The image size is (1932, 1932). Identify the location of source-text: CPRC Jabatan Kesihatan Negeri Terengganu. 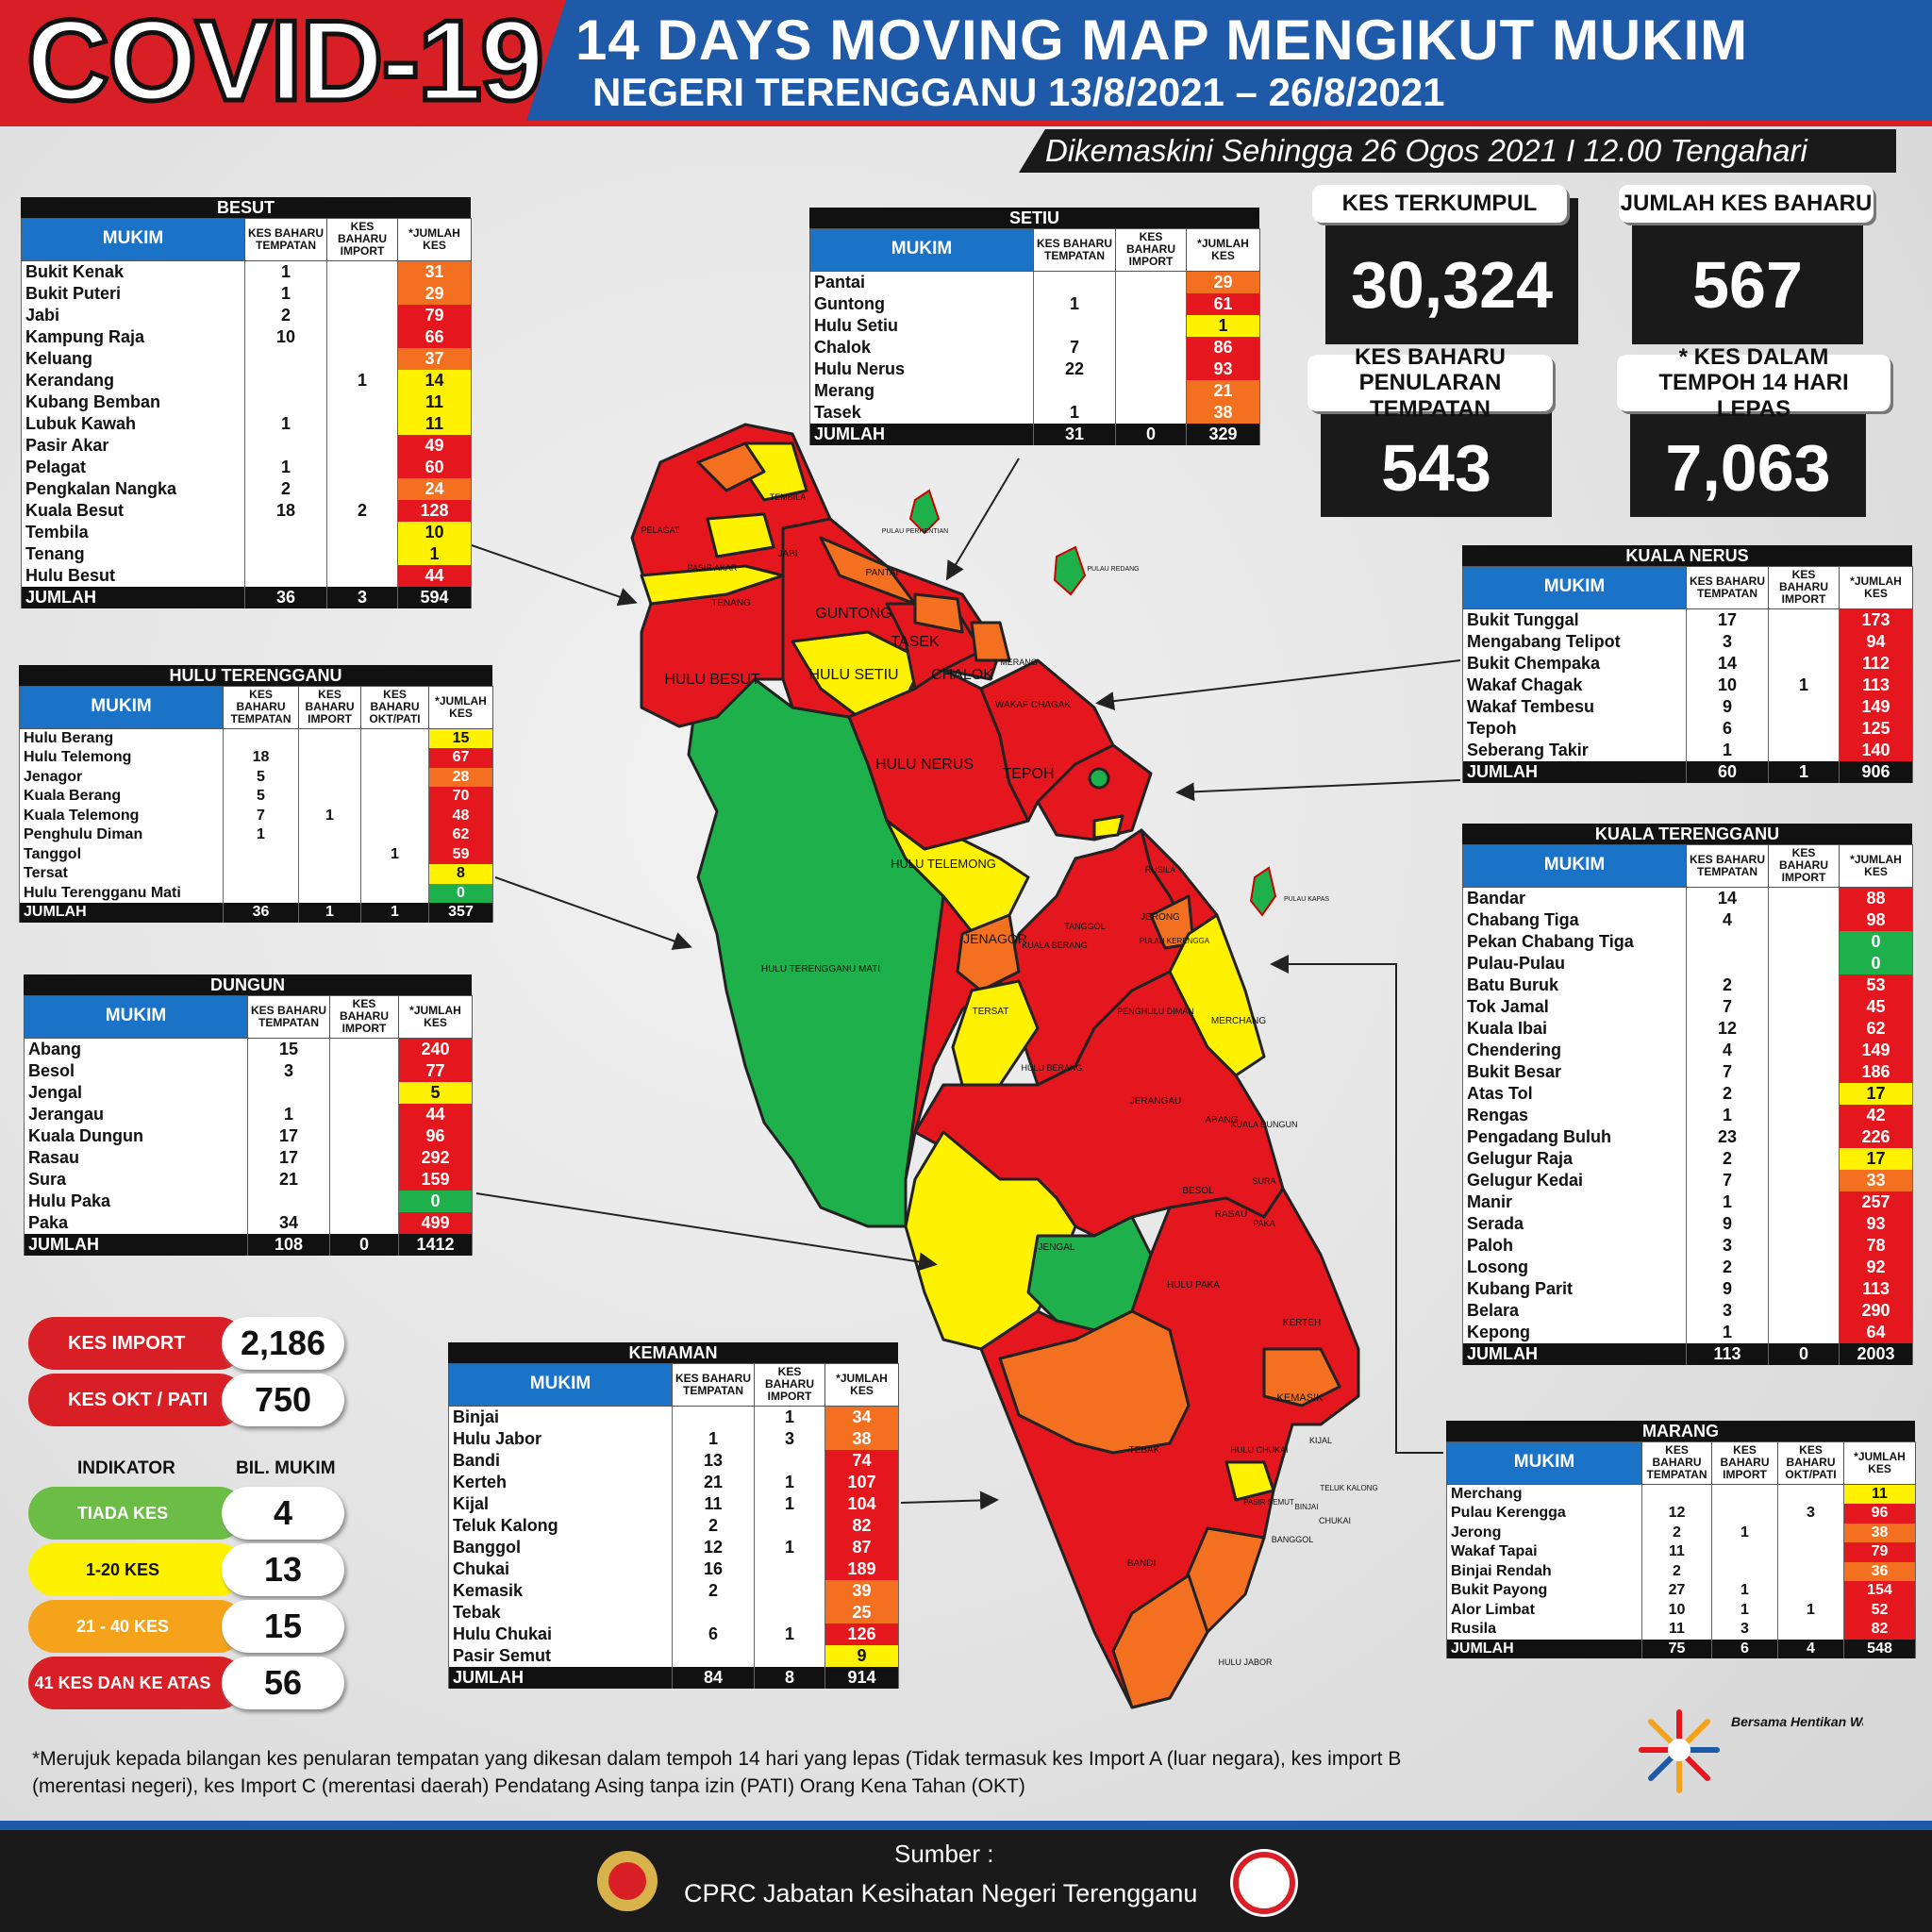
(941, 1893).